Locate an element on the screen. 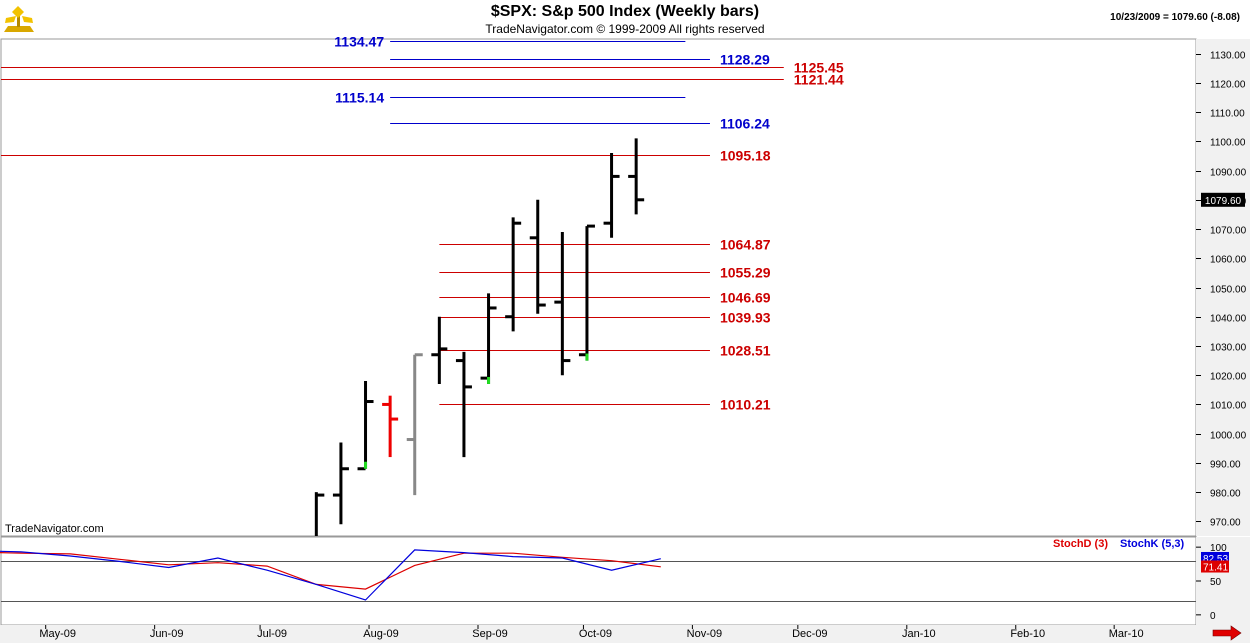 The image size is (1250, 643). price-tick-label: 1060.00 is located at coordinates (1228, 260).